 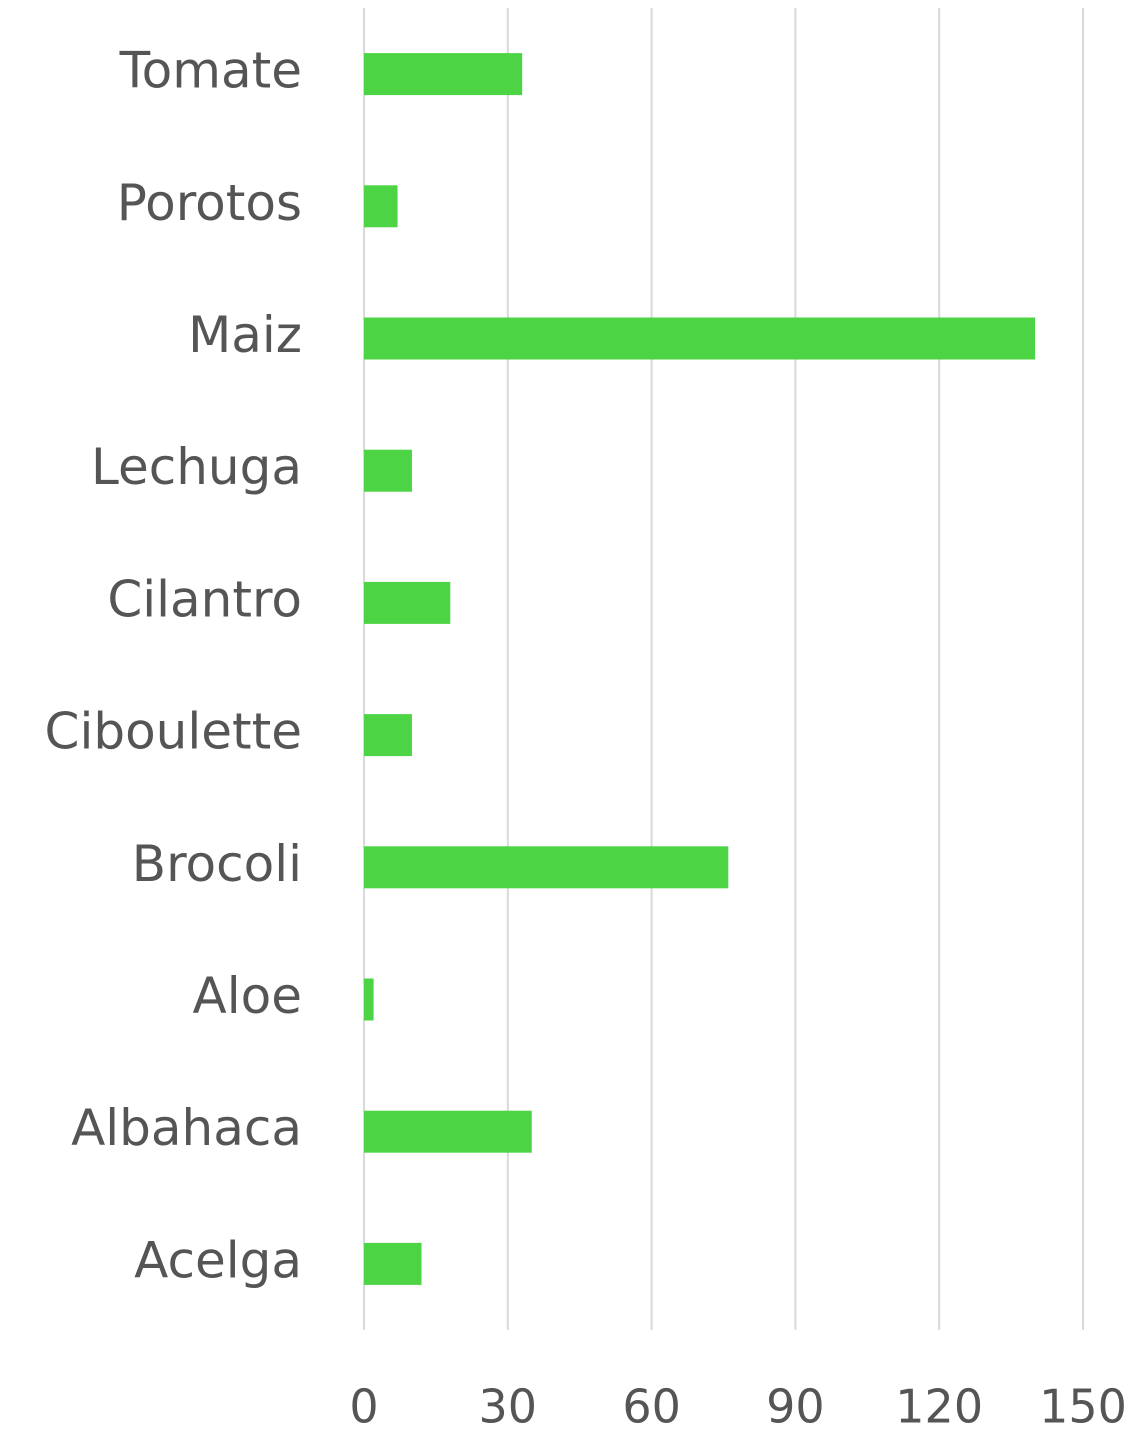 What do you see at coordinates (218, 1260) in the screenshot?
I see `y-tick-label: Acelga` at bounding box center [218, 1260].